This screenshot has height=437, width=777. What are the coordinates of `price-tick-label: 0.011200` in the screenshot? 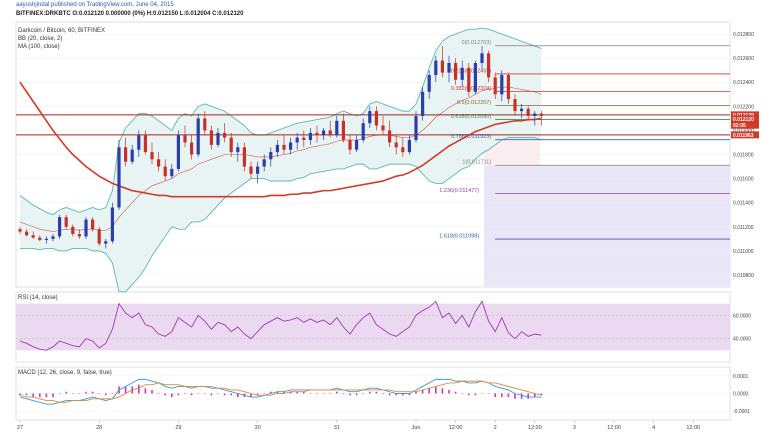 It's located at (743, 228).